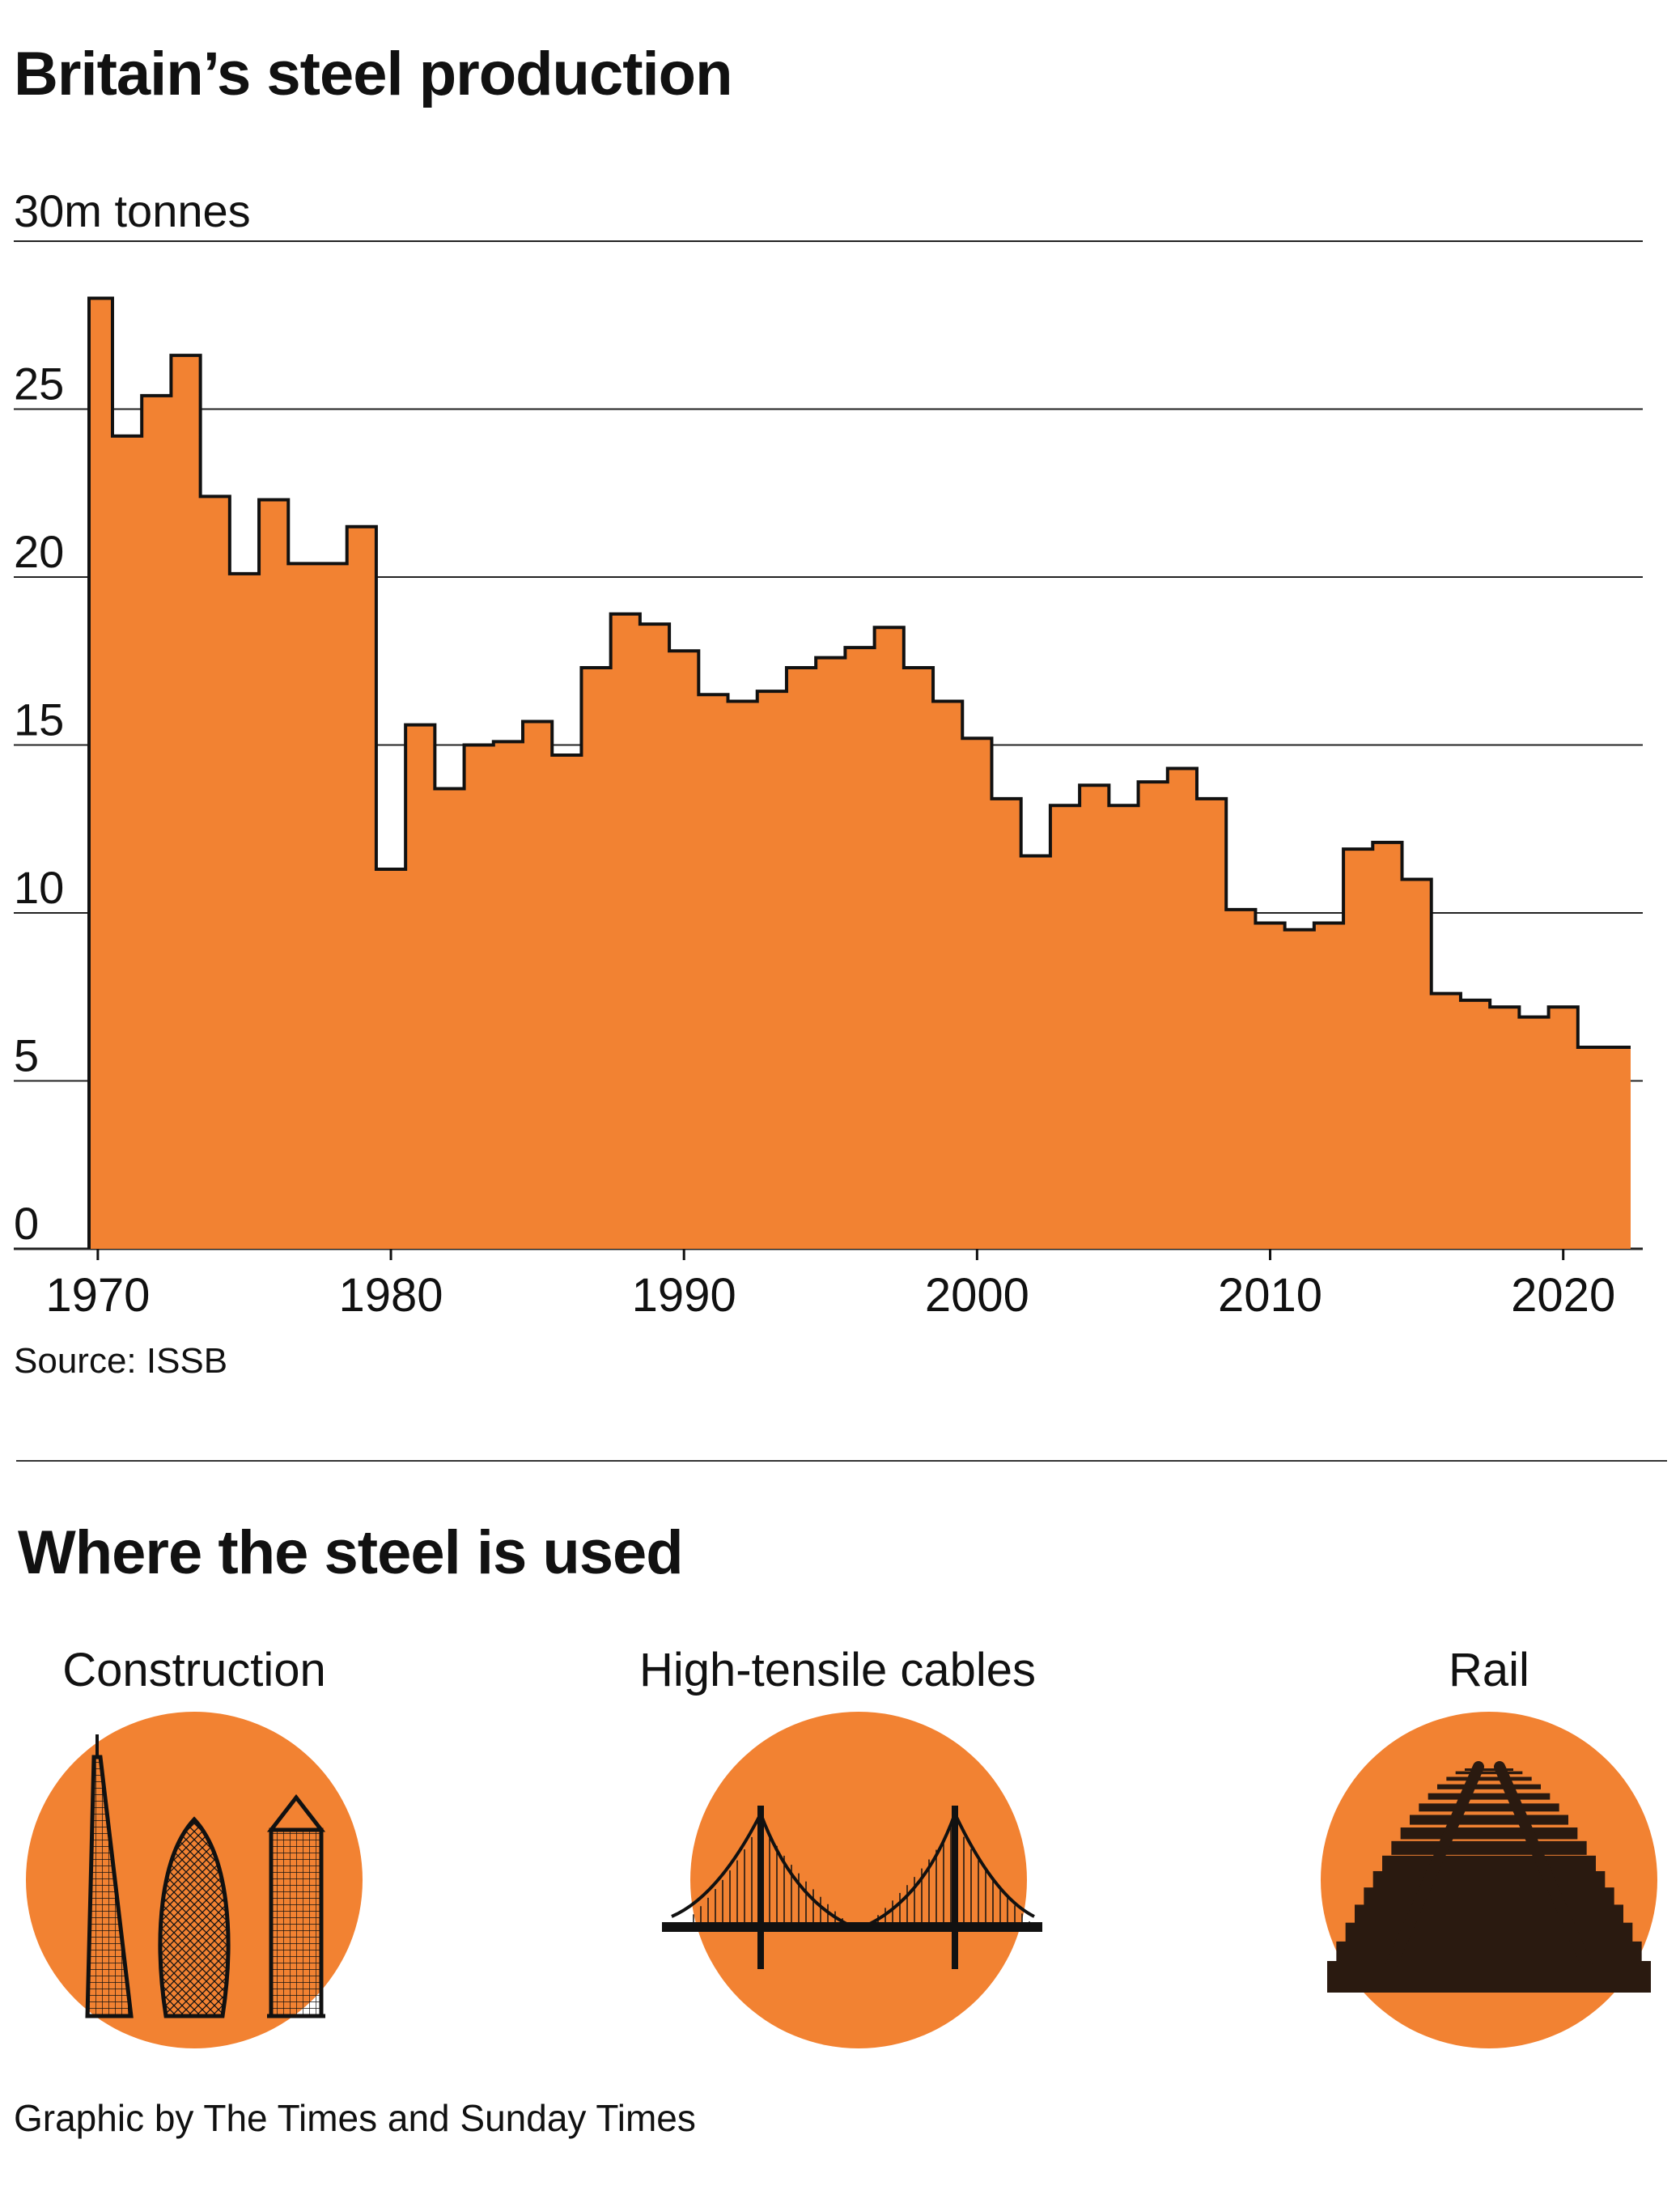 This screenshot has width=1680, height=2186. I want to click on x-tick-label: 2000, so click(977, 1295).